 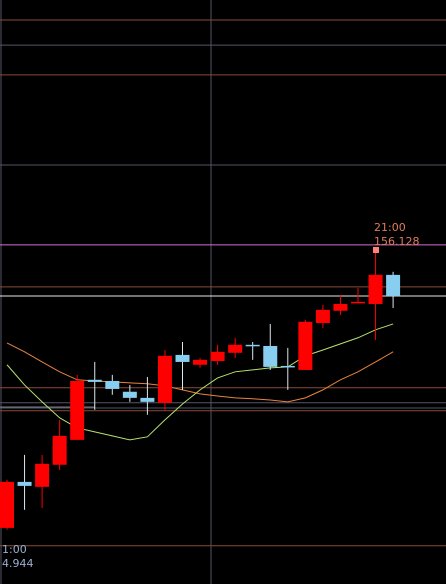 What do you see at coordinates (376, 250) in the screenshot?
I see `marker` at bounding box center [376, 250].